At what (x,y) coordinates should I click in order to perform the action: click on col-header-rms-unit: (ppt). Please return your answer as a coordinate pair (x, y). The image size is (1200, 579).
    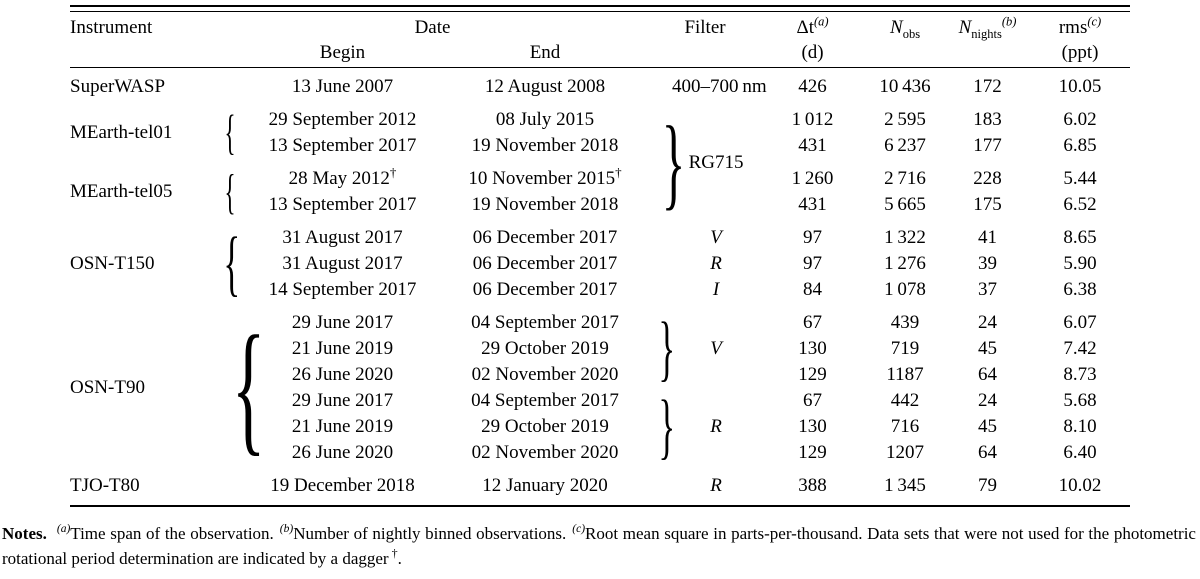
    Looking at the image, I should click on (1080, 54).